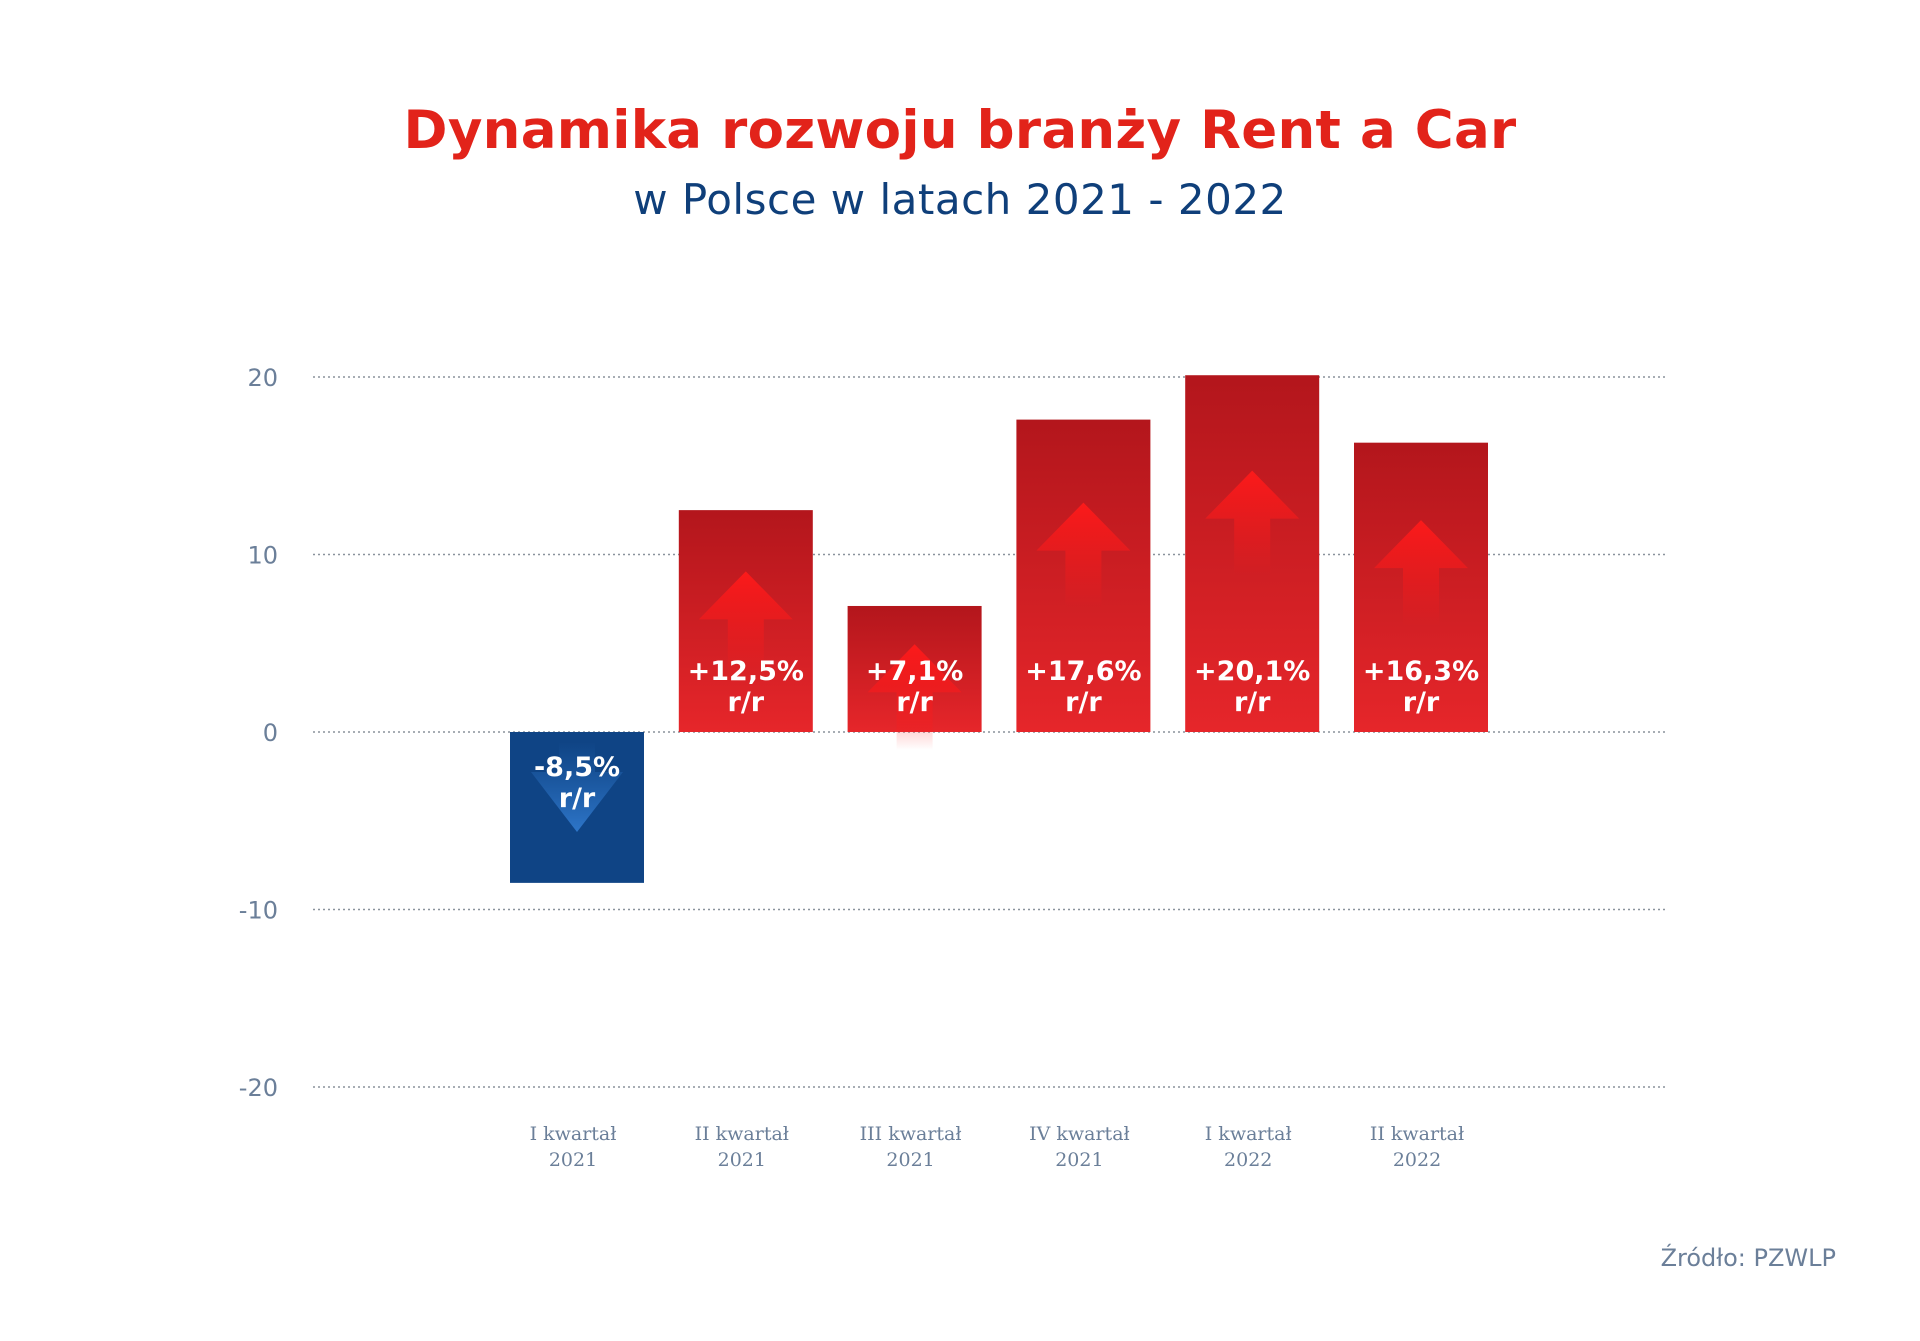 This screenshot has width=1920, height=1341. Describe the element at coordinates (1252, 671) in the screenshot. I see `data-label: +20,1%` at that location.